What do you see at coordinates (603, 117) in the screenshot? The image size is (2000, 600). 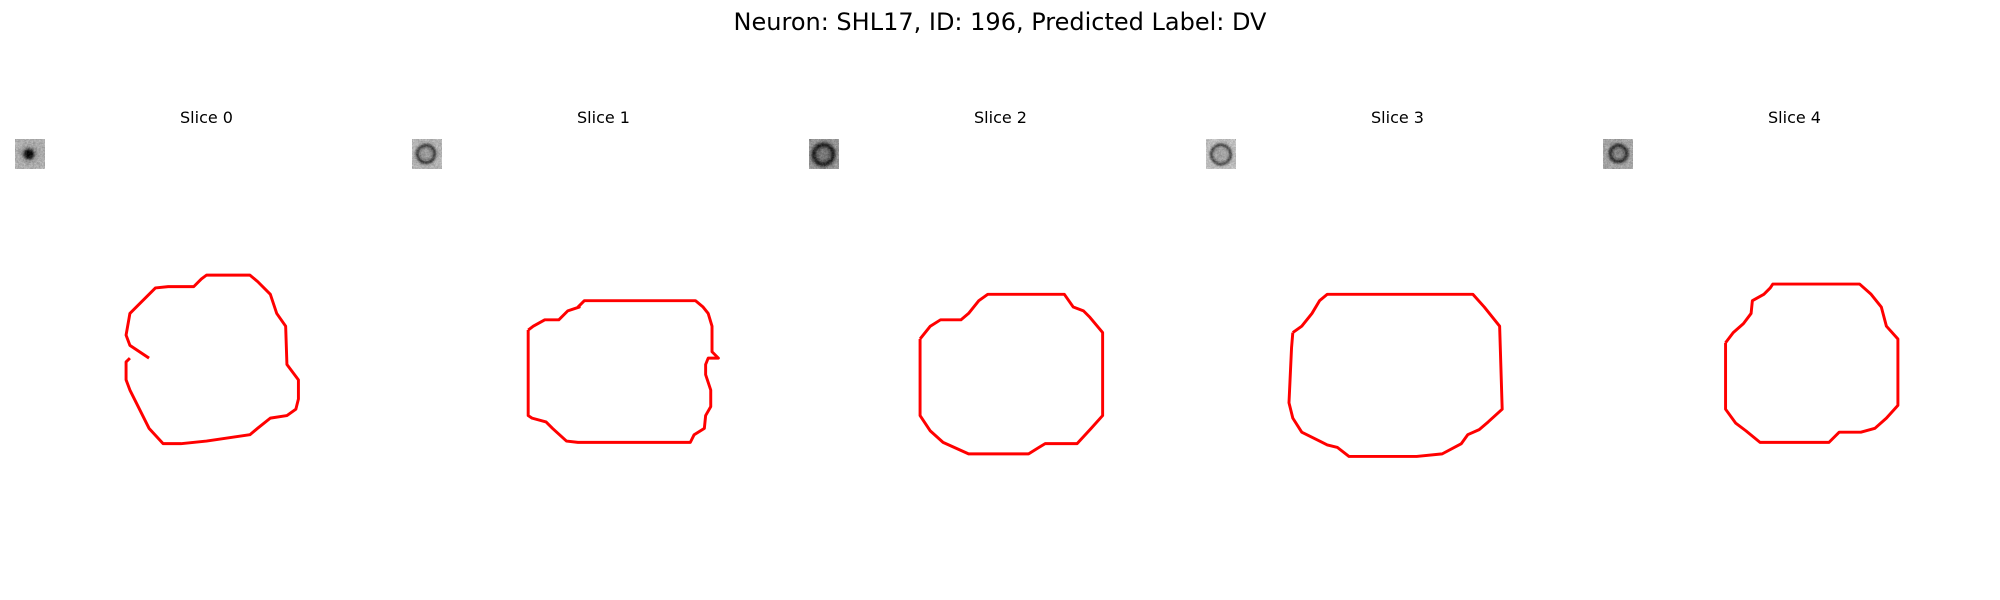 I see `slice-title-1: Slice 1` at bounding box center [603, 117].